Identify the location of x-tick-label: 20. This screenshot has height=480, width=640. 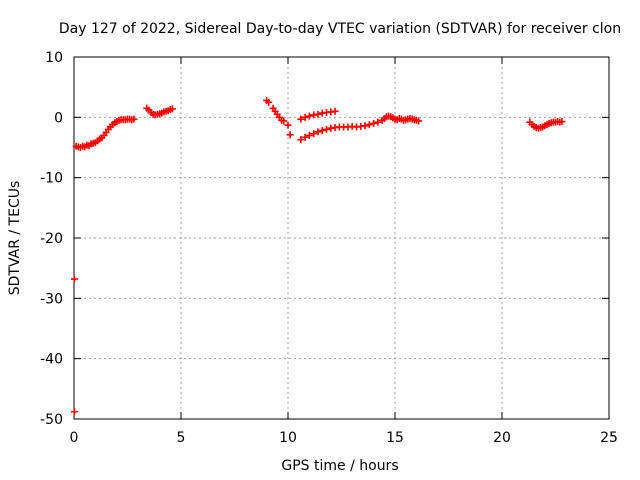
(502, 438).